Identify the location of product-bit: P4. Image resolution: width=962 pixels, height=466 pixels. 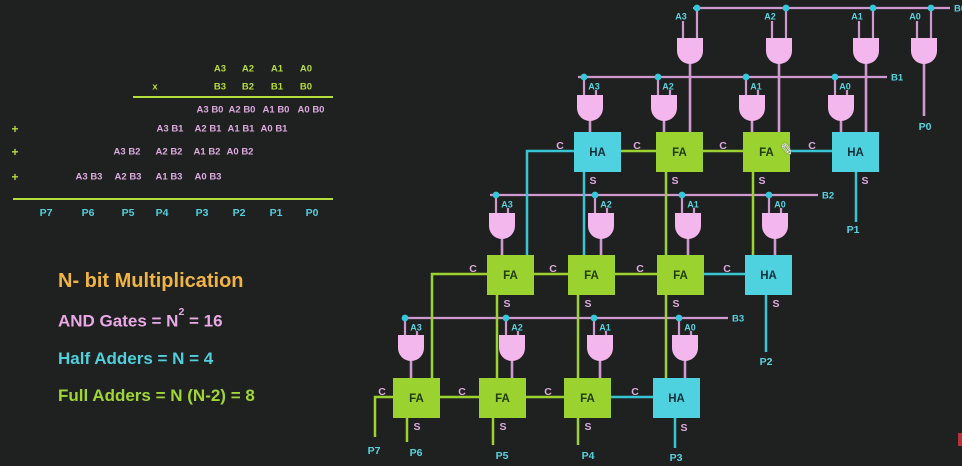
(162, 213).